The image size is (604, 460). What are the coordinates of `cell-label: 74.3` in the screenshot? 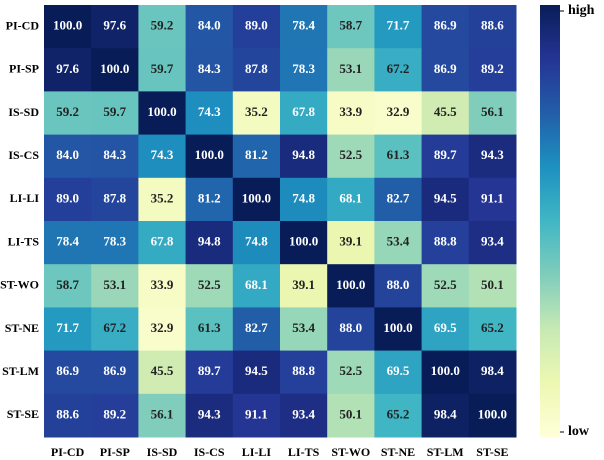 It's located at (162, 154).